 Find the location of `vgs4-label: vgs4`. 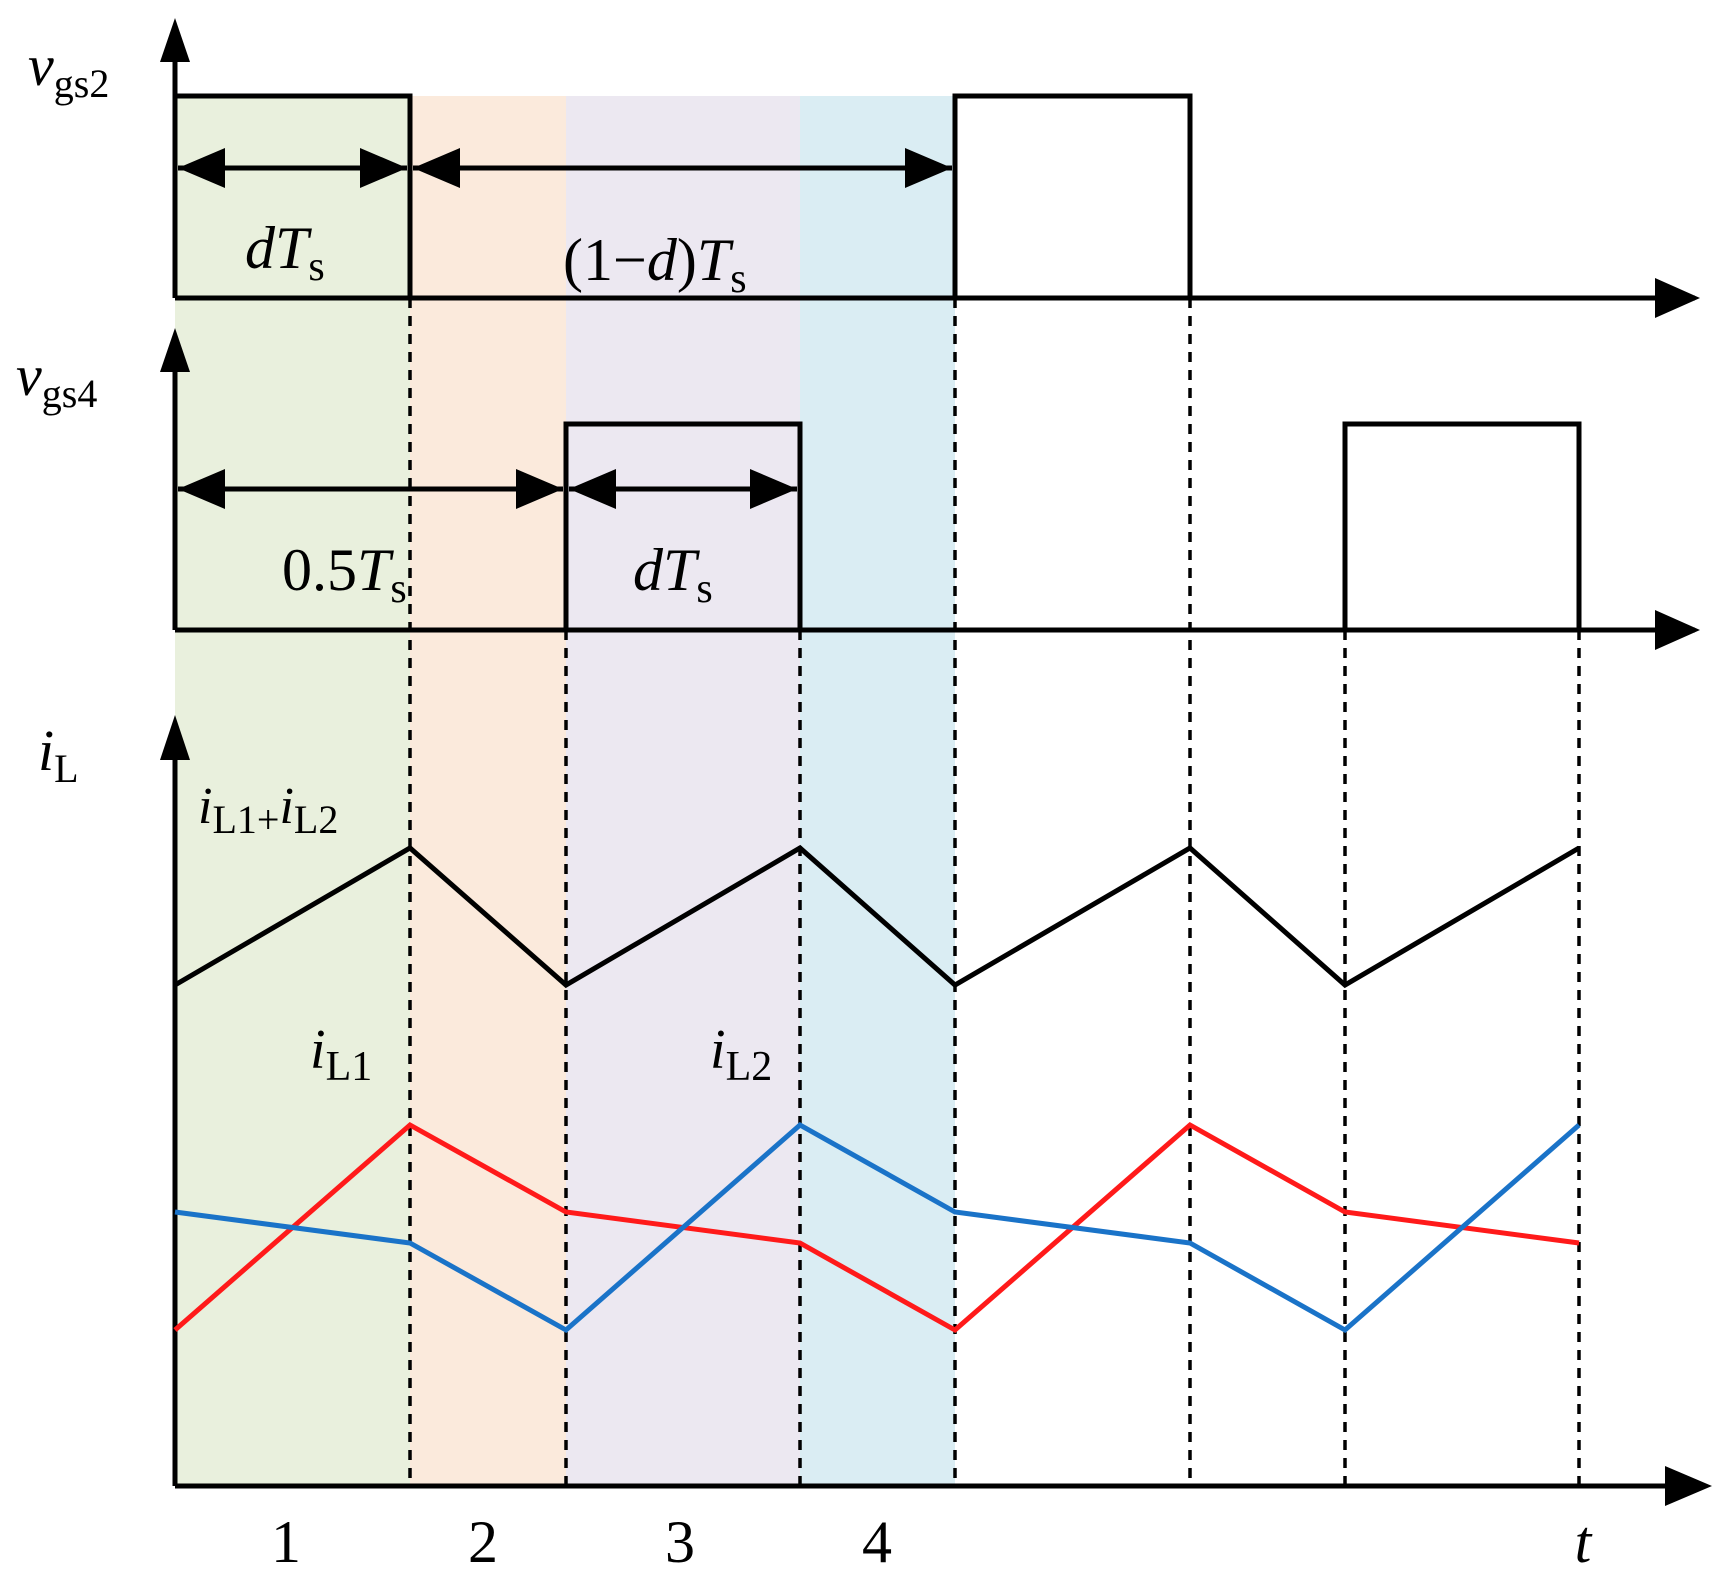

vgs4-label: vgs4 is located at coordinates (56, 379).